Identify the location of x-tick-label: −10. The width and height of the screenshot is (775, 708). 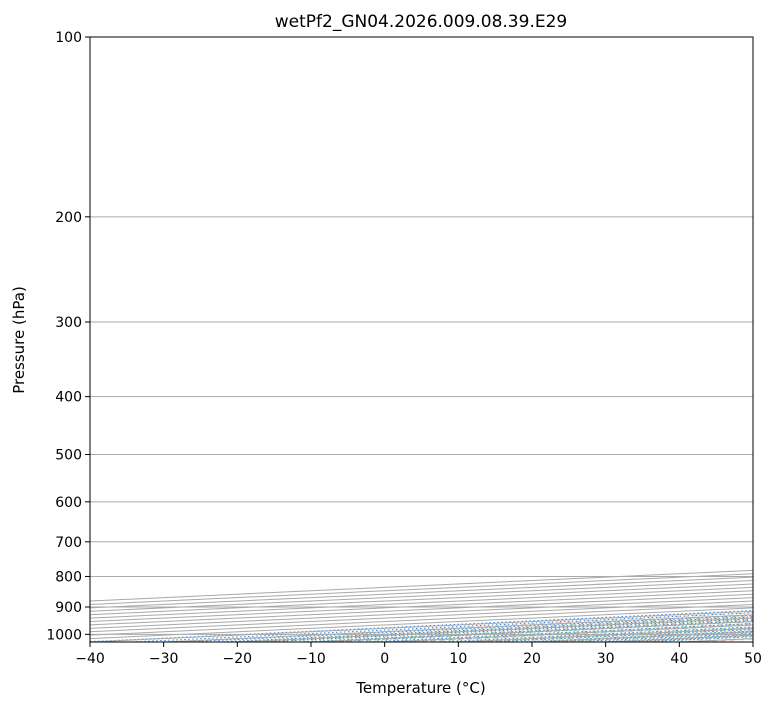
(311, 659).